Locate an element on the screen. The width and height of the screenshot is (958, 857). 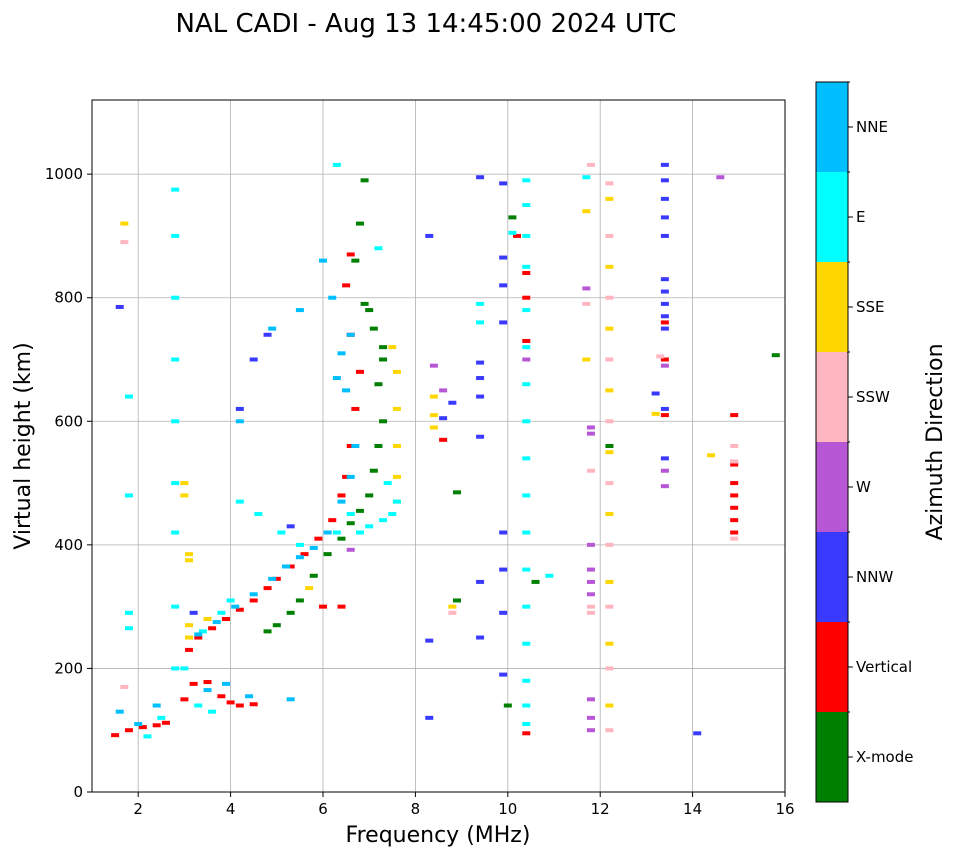
y-tick-label-0: 0 is located at coordinates (78, 792).